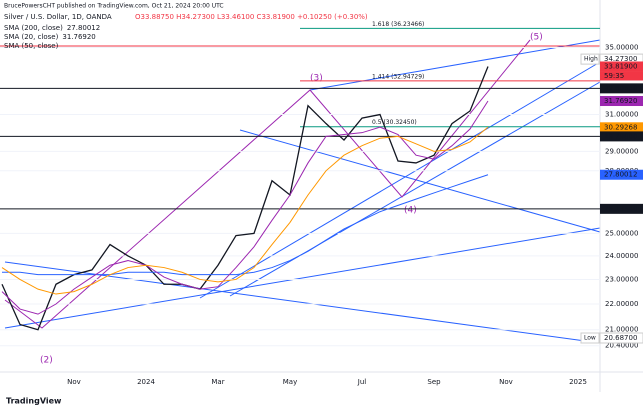 Image resolution: width=643 pixels, height=414 pixels. What do you see at coordinates (316, 79) in the screenshot?
I see `wave-label: (3)` at bounding box center [316, 79].